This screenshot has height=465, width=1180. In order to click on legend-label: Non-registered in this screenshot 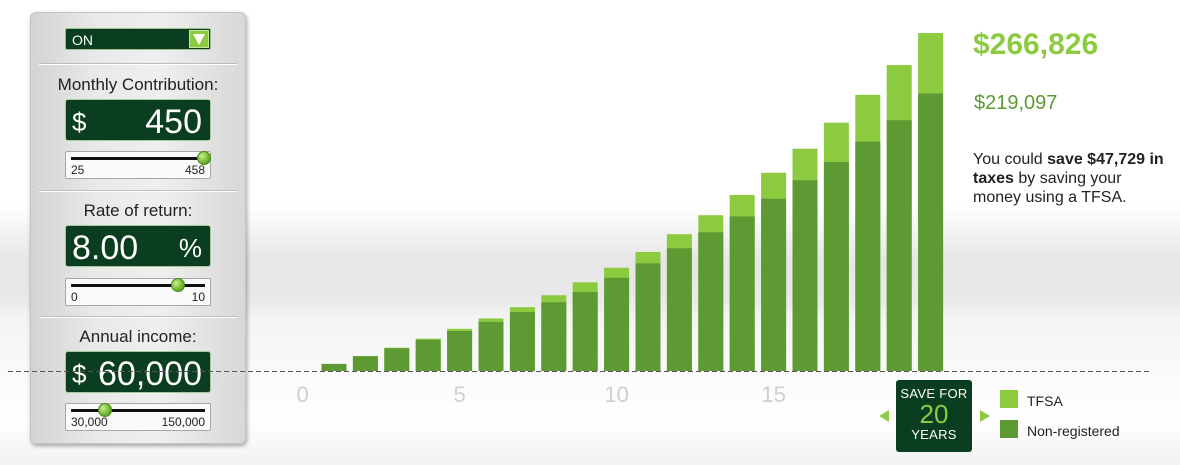, I will do `click(1073, 431)`.